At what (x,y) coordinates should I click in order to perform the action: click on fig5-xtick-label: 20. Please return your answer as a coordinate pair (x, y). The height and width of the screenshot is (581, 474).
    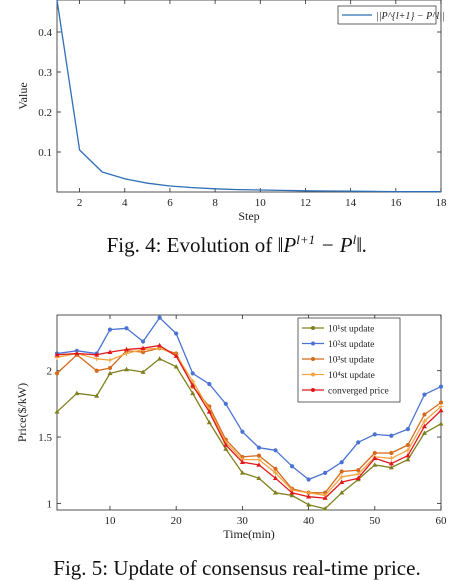
    Looking at the image, I should click on (177, 521).